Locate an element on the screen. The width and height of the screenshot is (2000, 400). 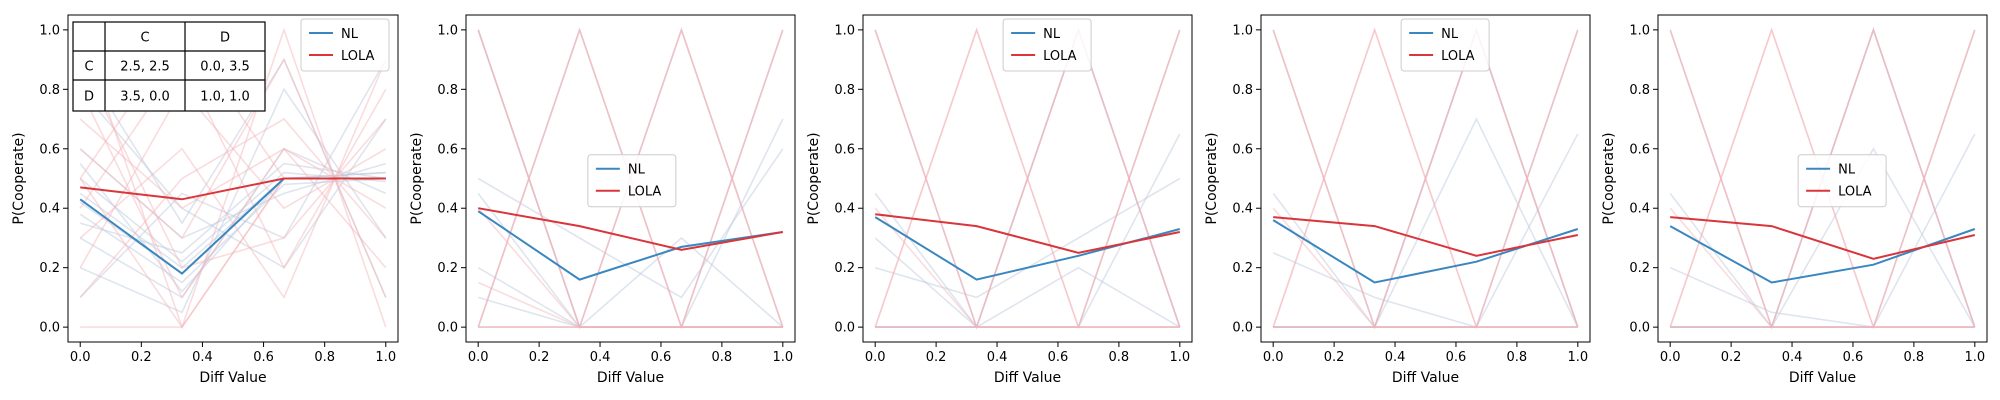
payoff-table-cell: 2.5, 2.5 is located at coordinates (145, 67).